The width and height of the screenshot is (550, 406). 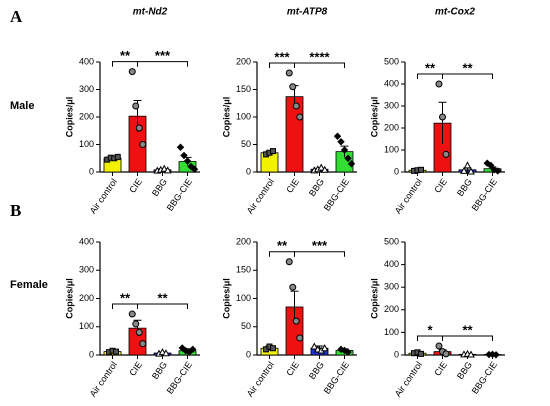 I want to click on chart-title: mt-Nd2, so click(x=150, y=12).